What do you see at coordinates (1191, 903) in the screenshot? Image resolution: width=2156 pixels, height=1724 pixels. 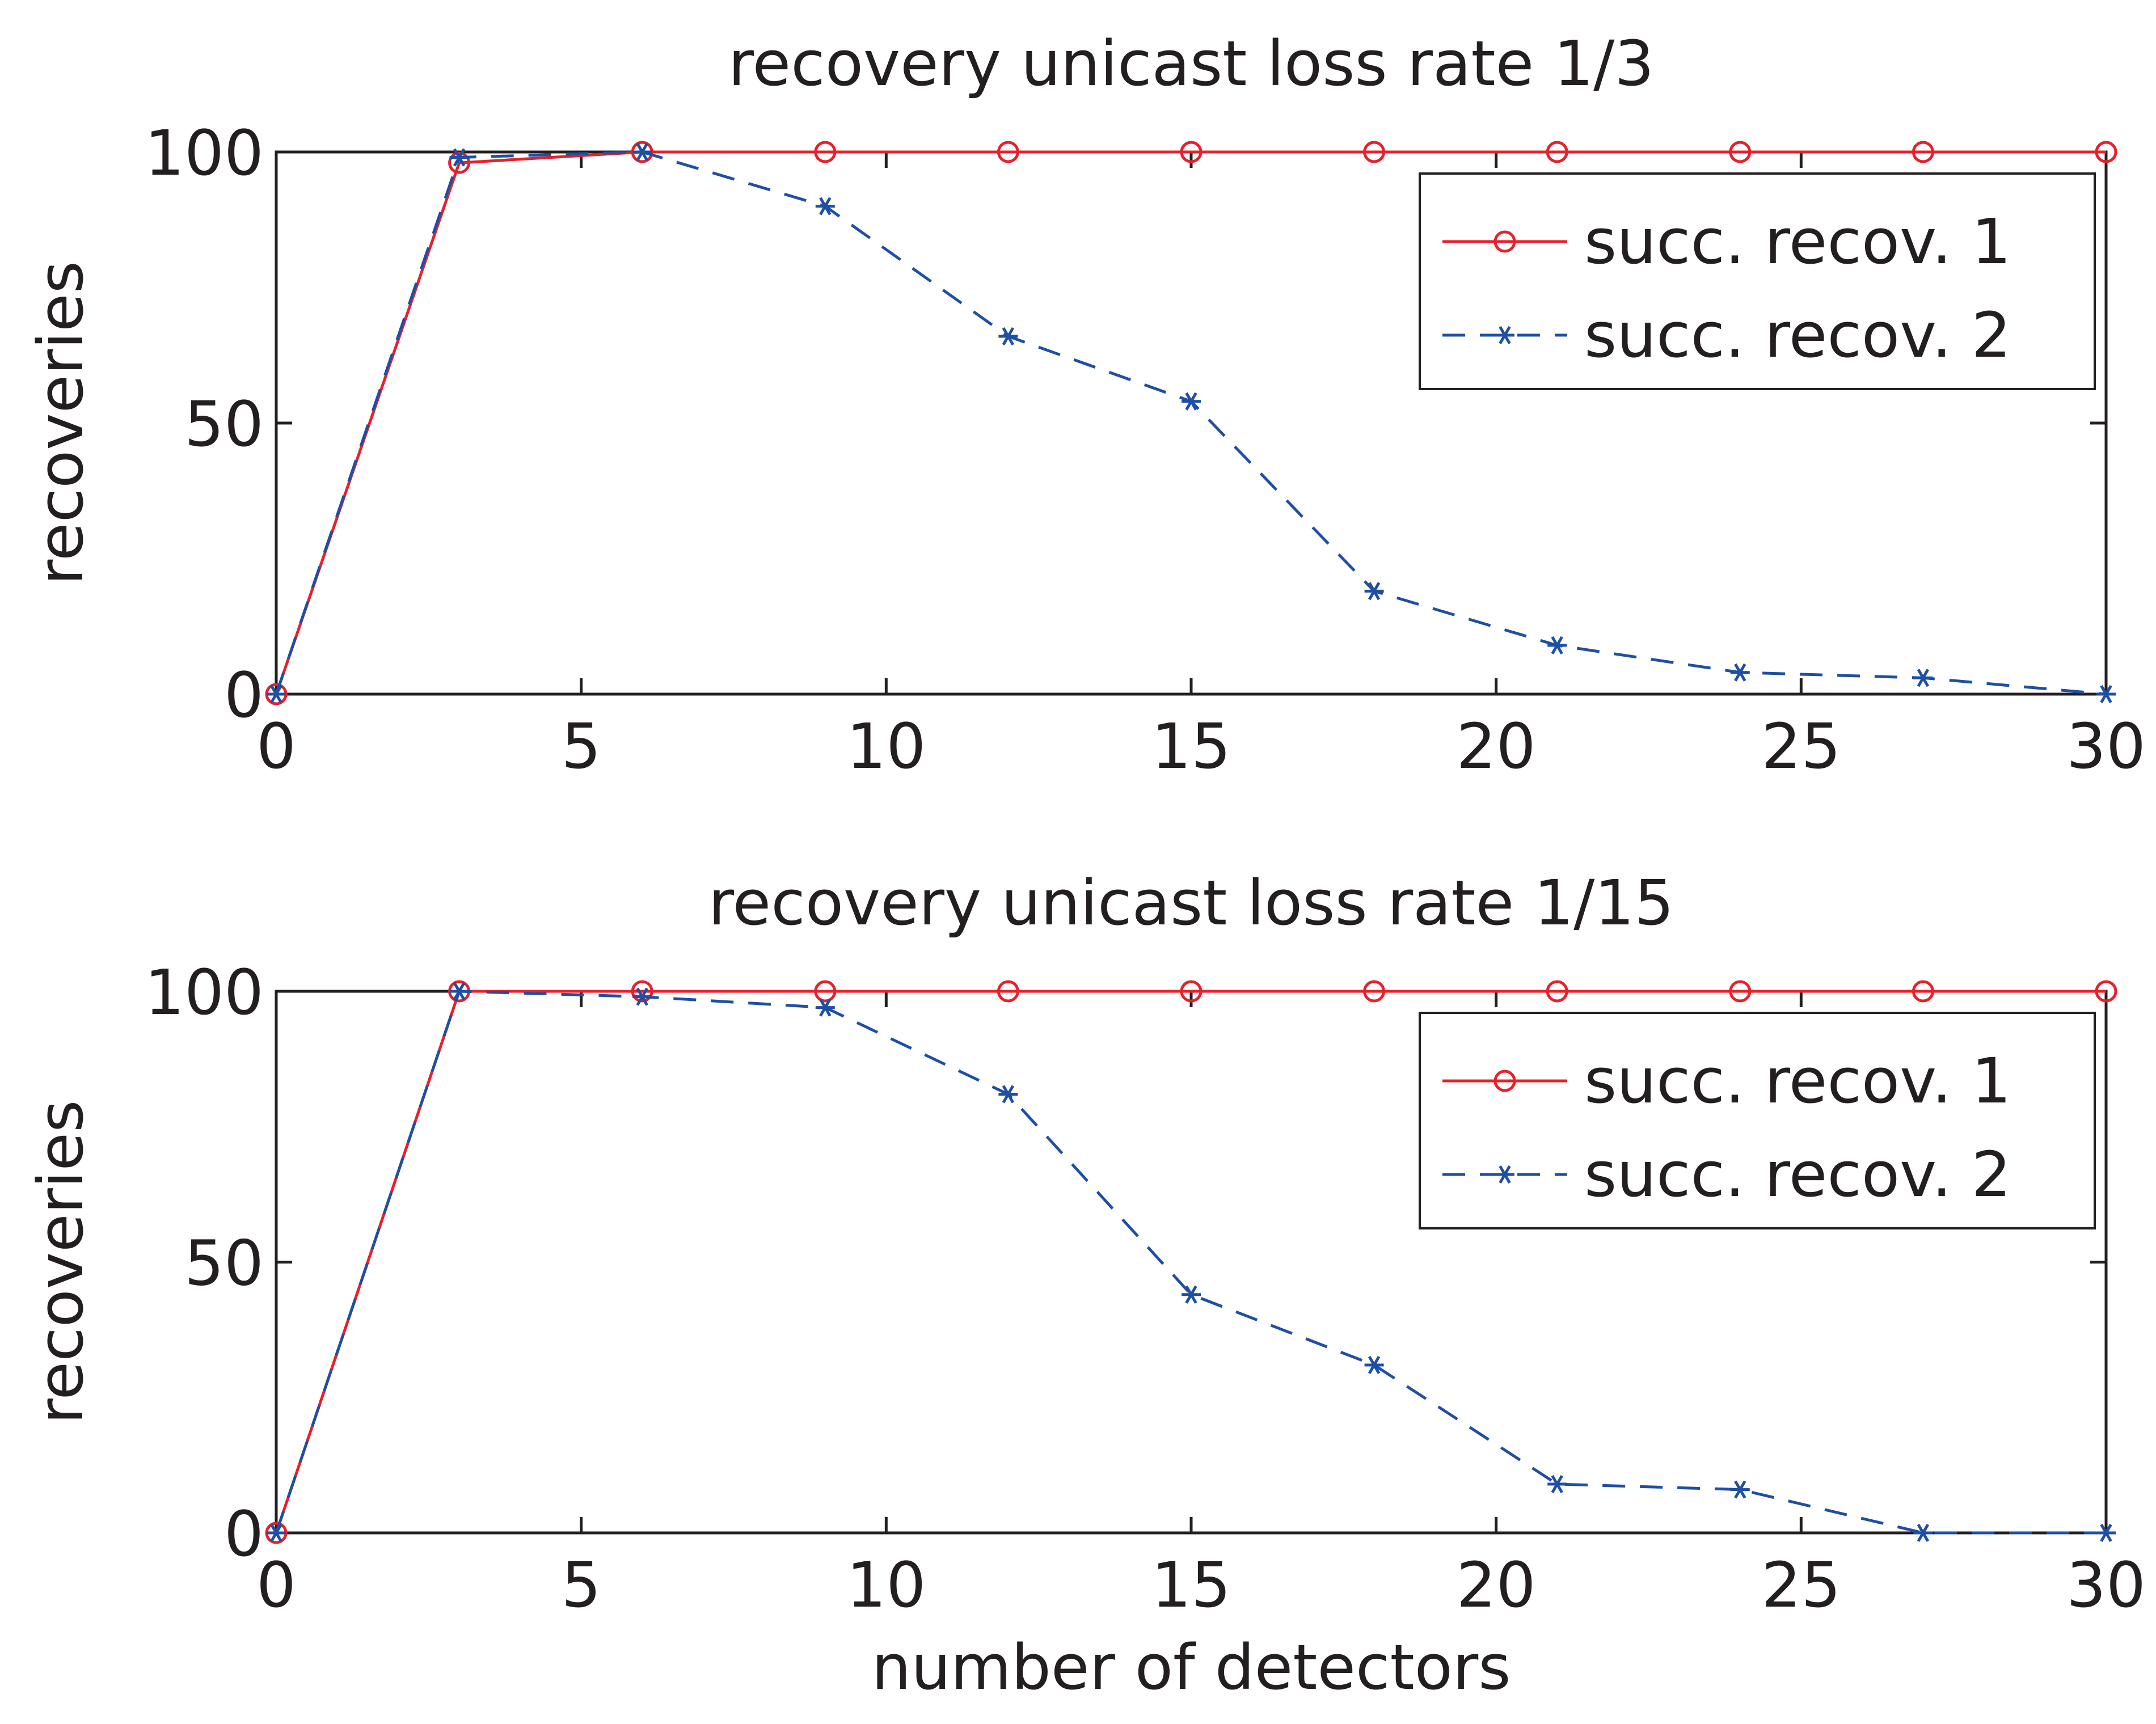 I see `chart-title: recovery unicast loss rate 1/15` at bounding box center [1191, 903].